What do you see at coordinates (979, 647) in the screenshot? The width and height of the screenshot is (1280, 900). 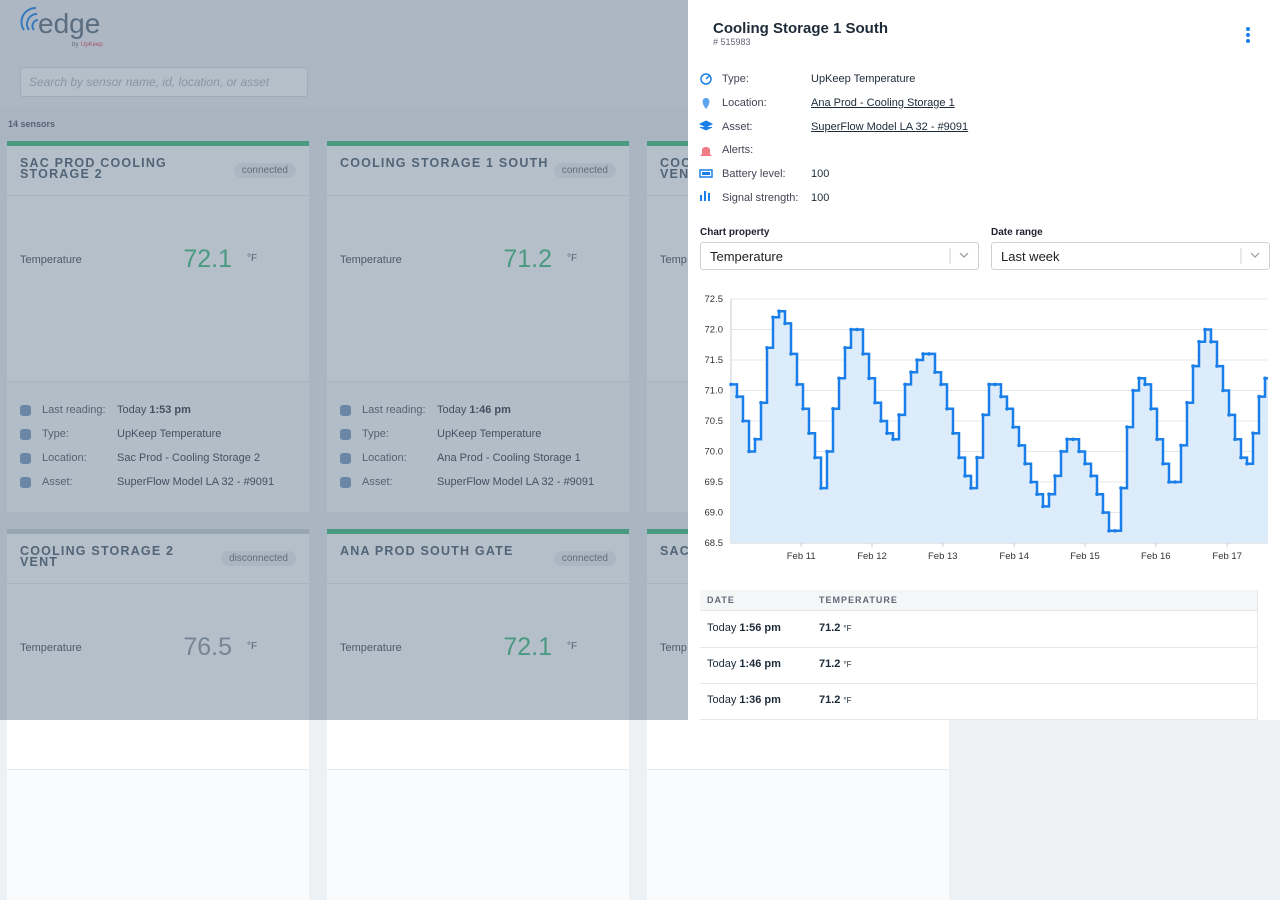 I see `table-row-line` at bounding box center [979, 647].